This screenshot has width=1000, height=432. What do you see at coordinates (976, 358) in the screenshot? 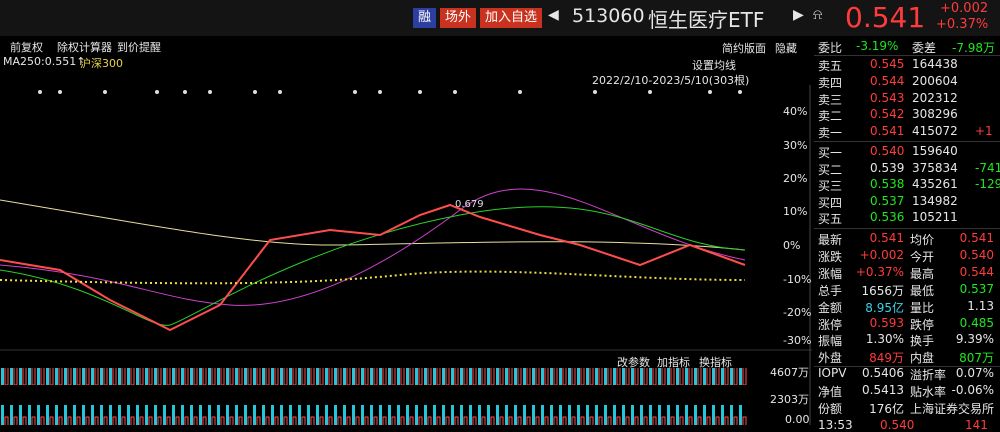
I see `value: 807万` at bounding box center [976, 358].